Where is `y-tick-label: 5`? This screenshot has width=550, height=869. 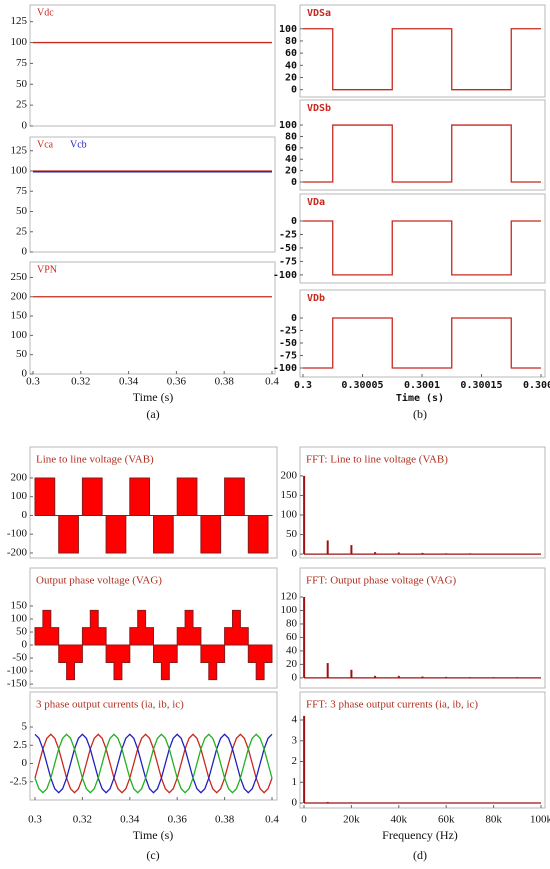
y-tick-label: 5 is located at coordinates (25, 727).